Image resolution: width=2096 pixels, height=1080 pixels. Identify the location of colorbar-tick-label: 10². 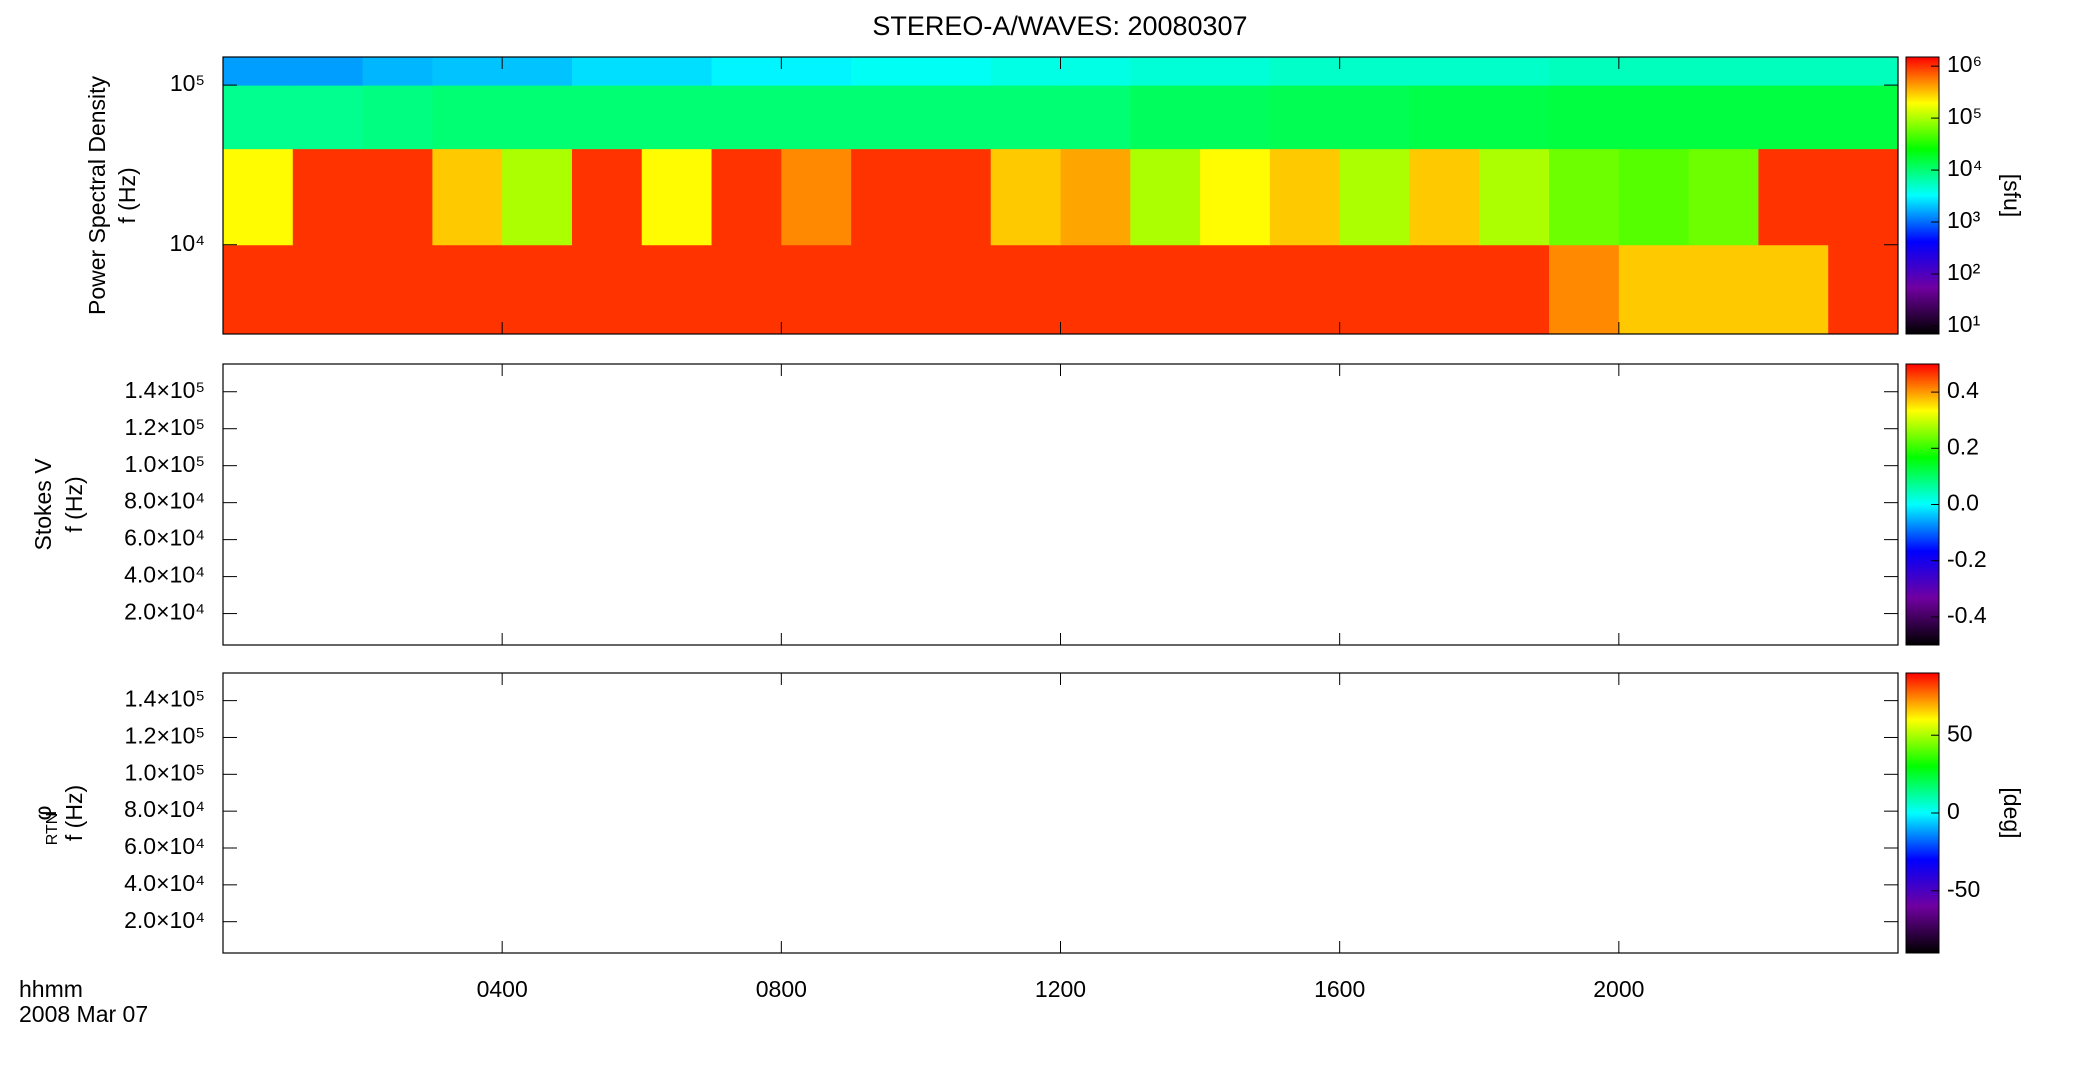
(1964, 272).